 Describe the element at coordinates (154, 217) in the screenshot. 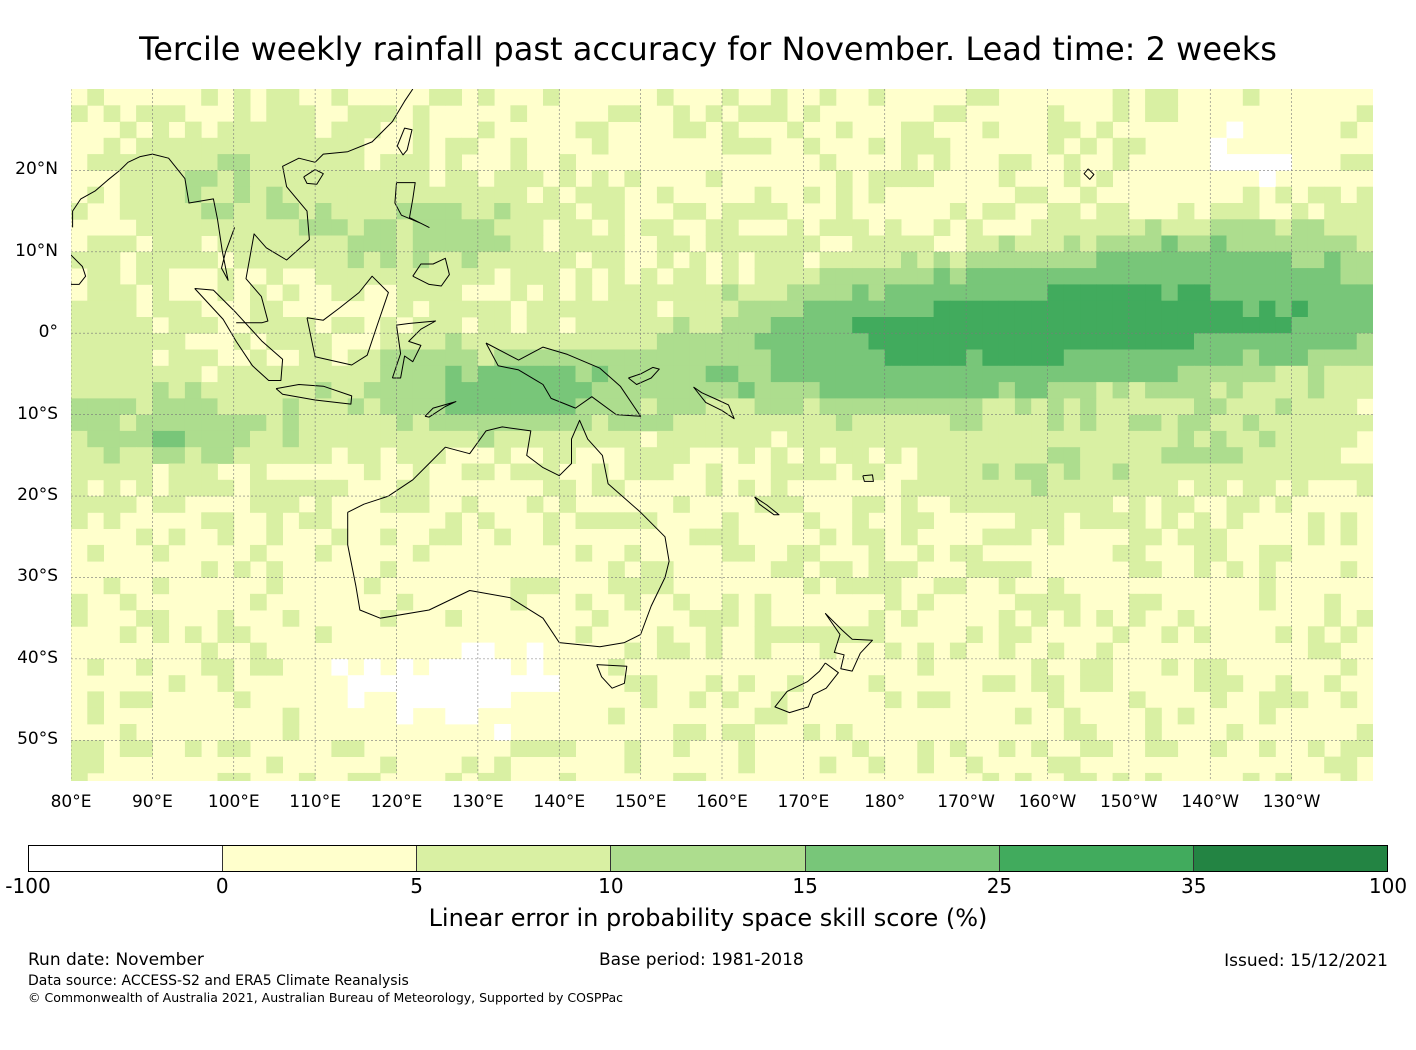

I see `myanmar-india-coast` at that location.